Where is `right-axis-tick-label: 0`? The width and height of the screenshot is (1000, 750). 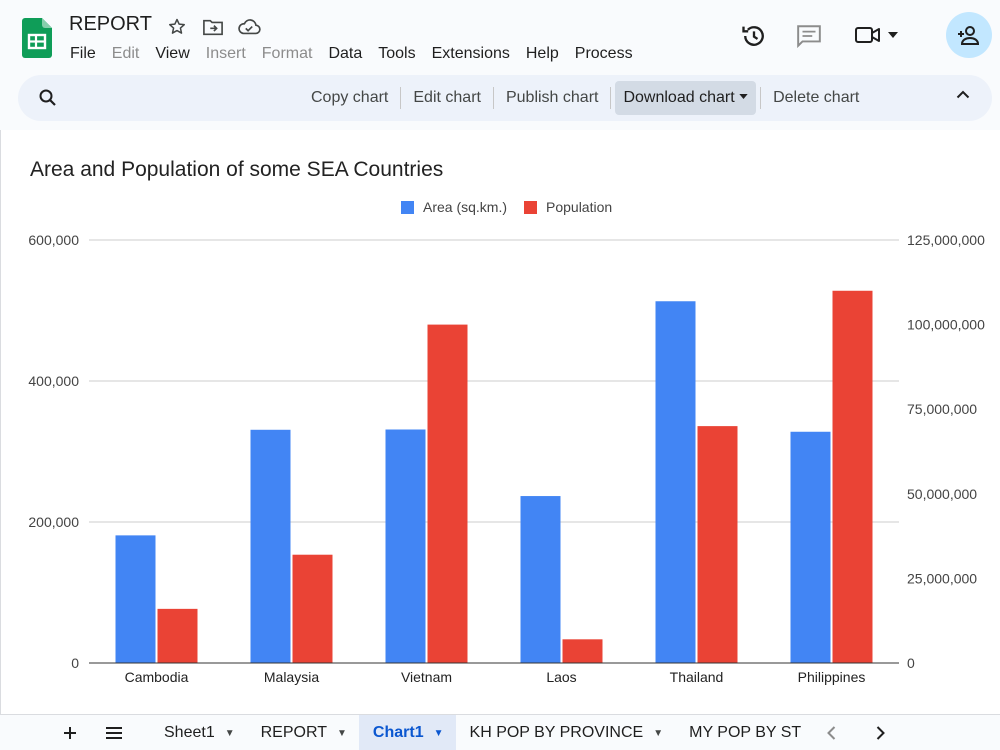
right-axis-tick-label: 0 is located at coordinates (911, 663).